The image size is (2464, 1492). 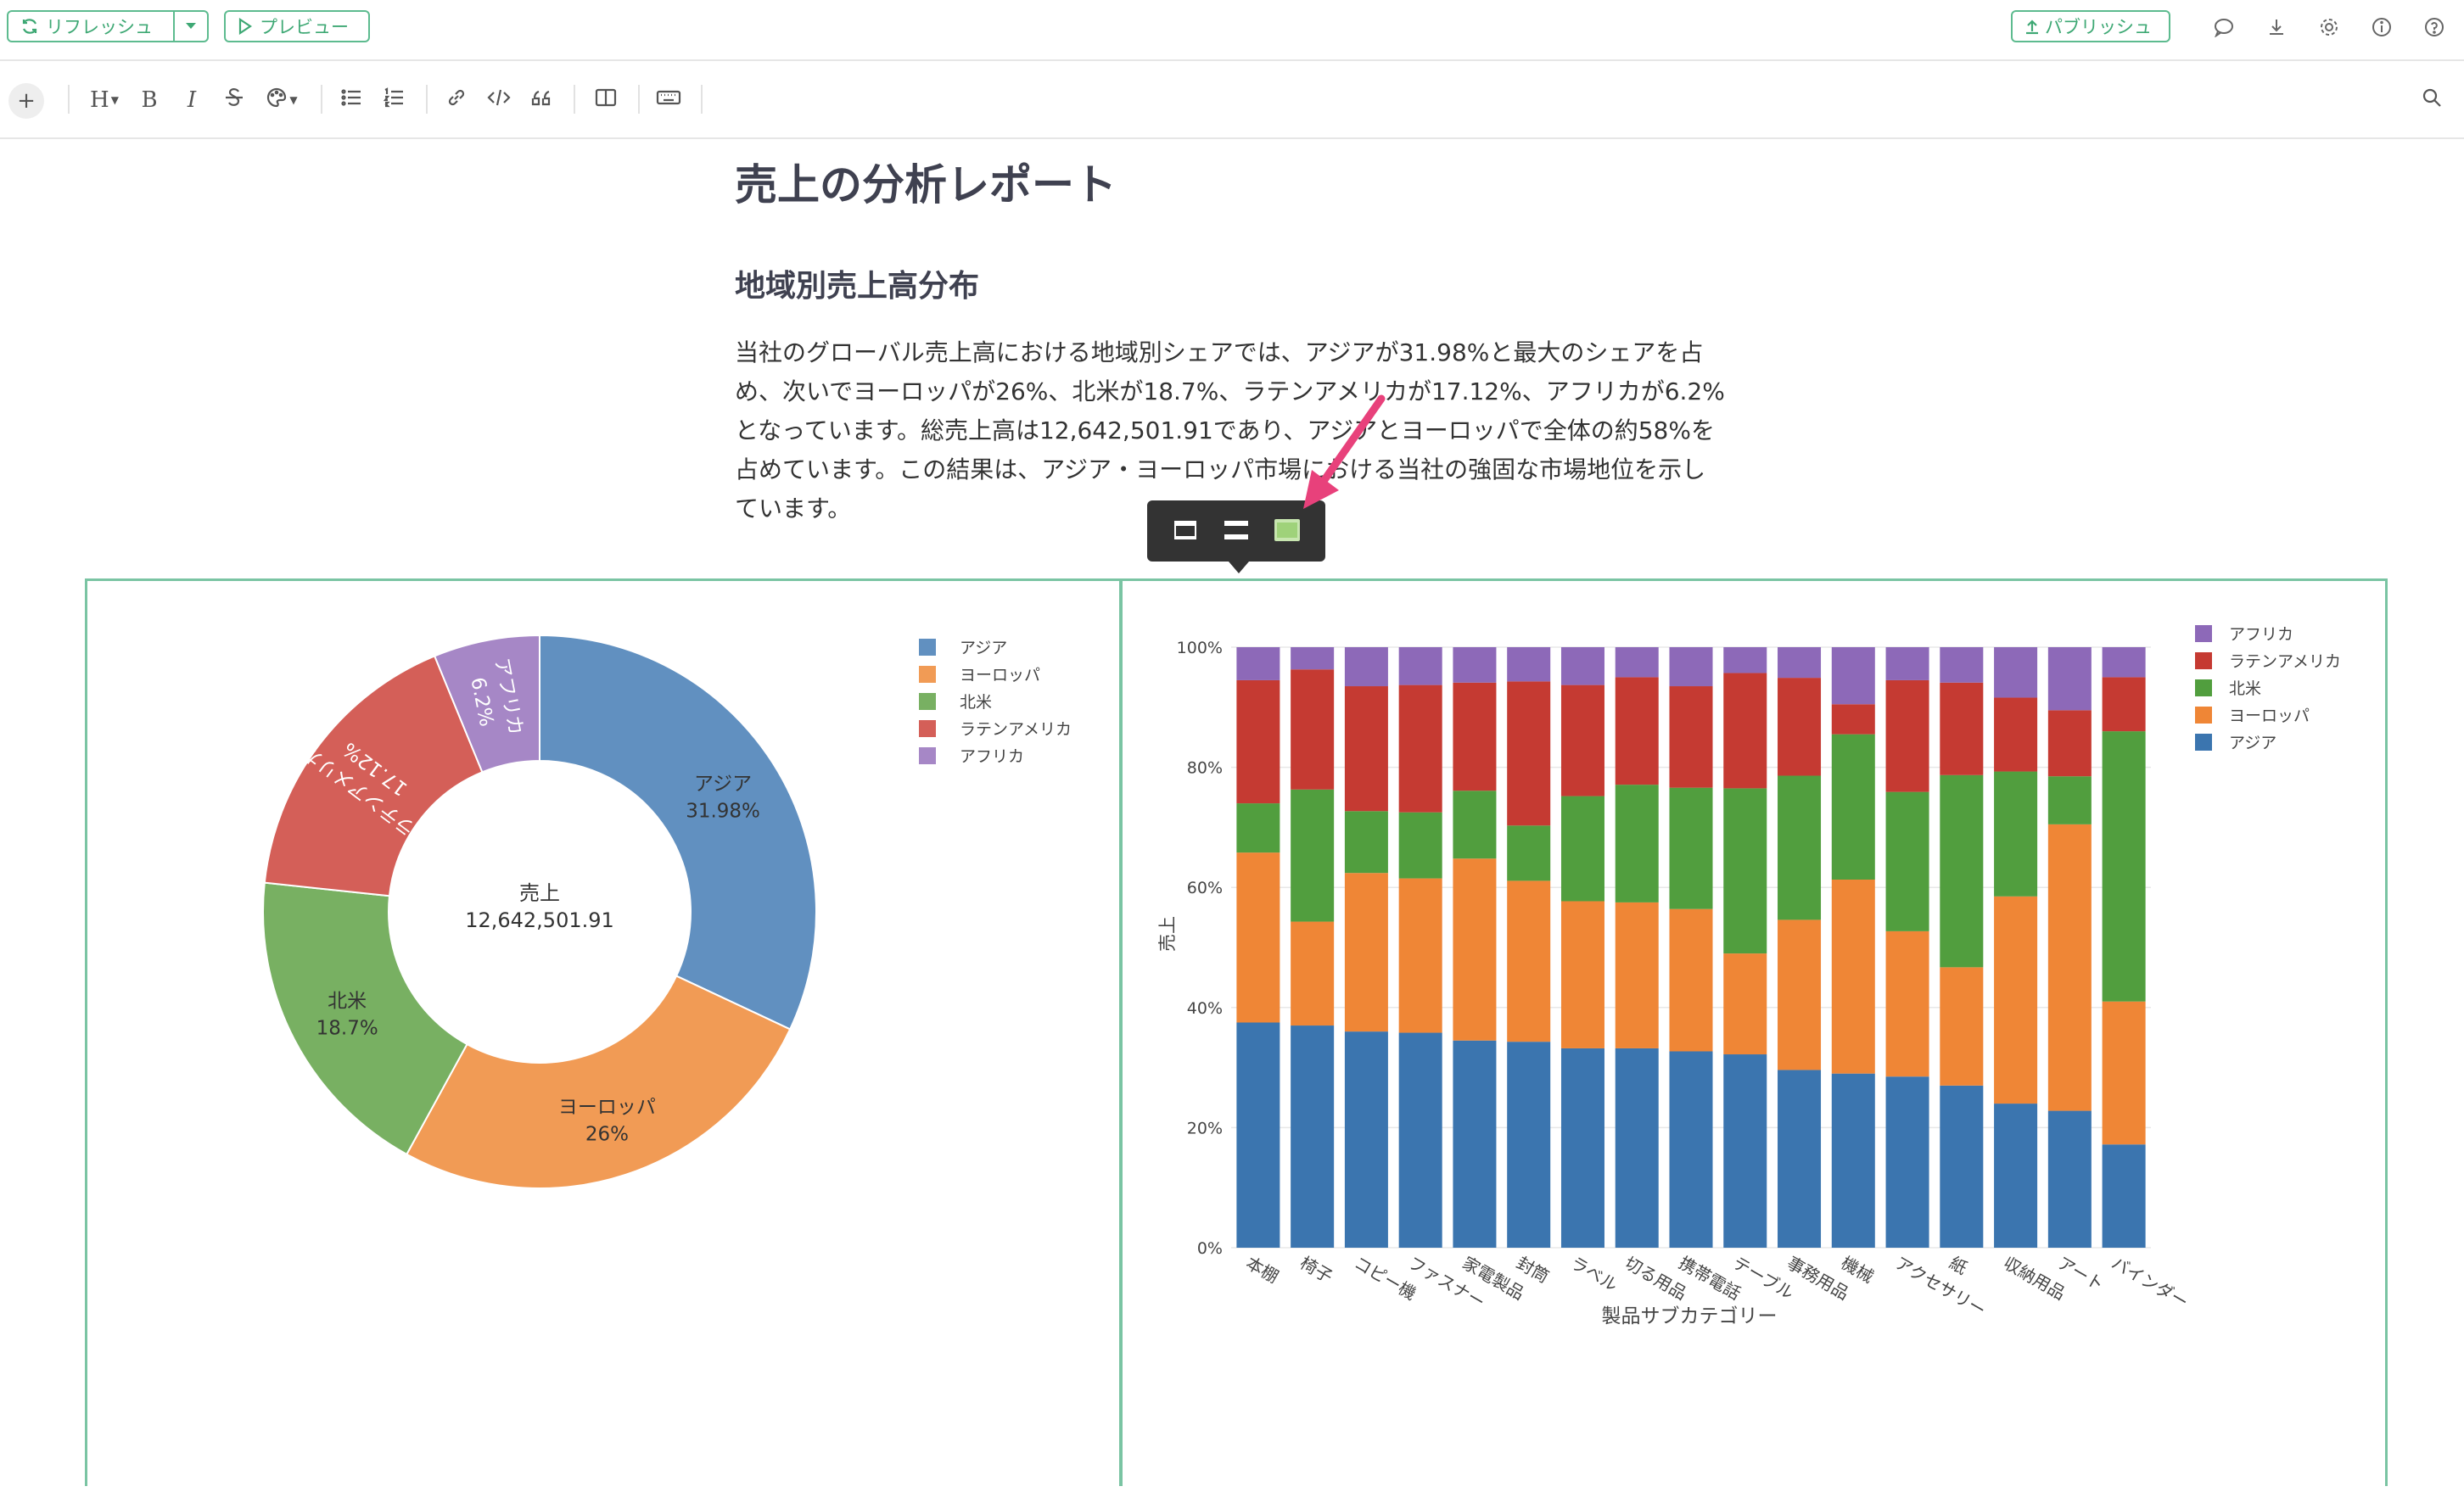 What do you see at coordinates (2382, 28) in the screenshot?
I see `info-icon` at bounding box center [2382, 28].